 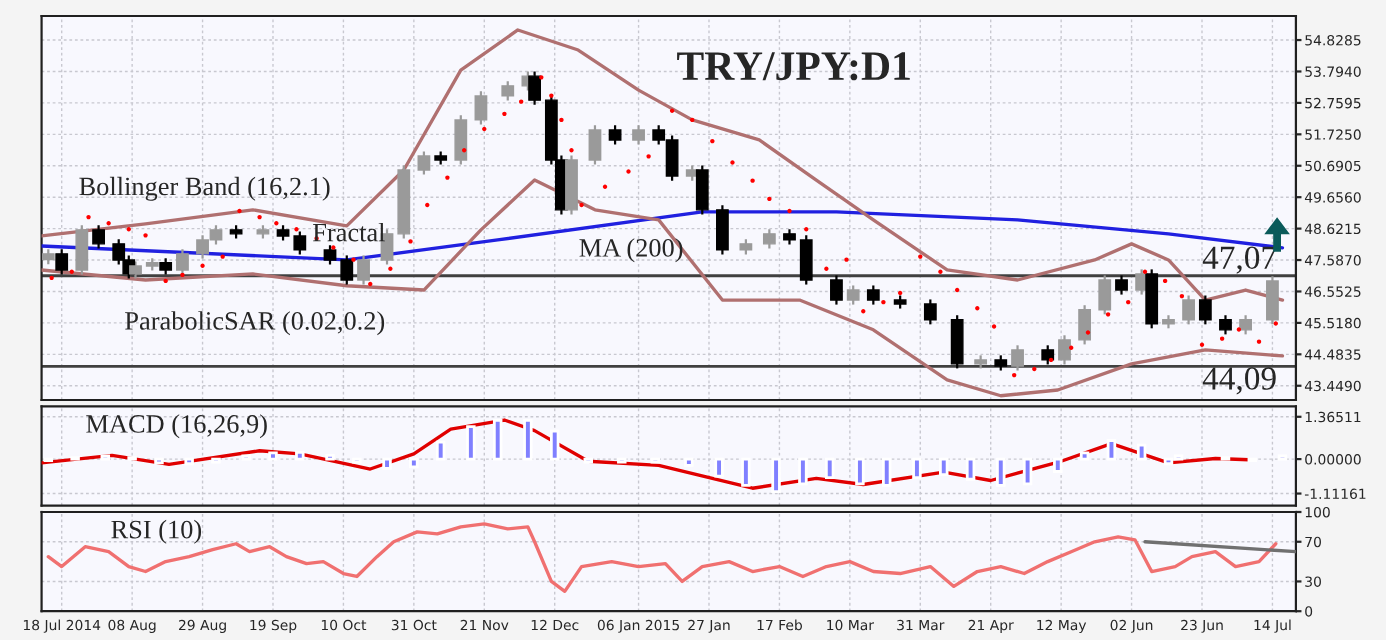 What do you see at coordinates (1239, 260) in the screenshot?
I see `ref-line-label: 47,07` at bounding box center [1239, 260].